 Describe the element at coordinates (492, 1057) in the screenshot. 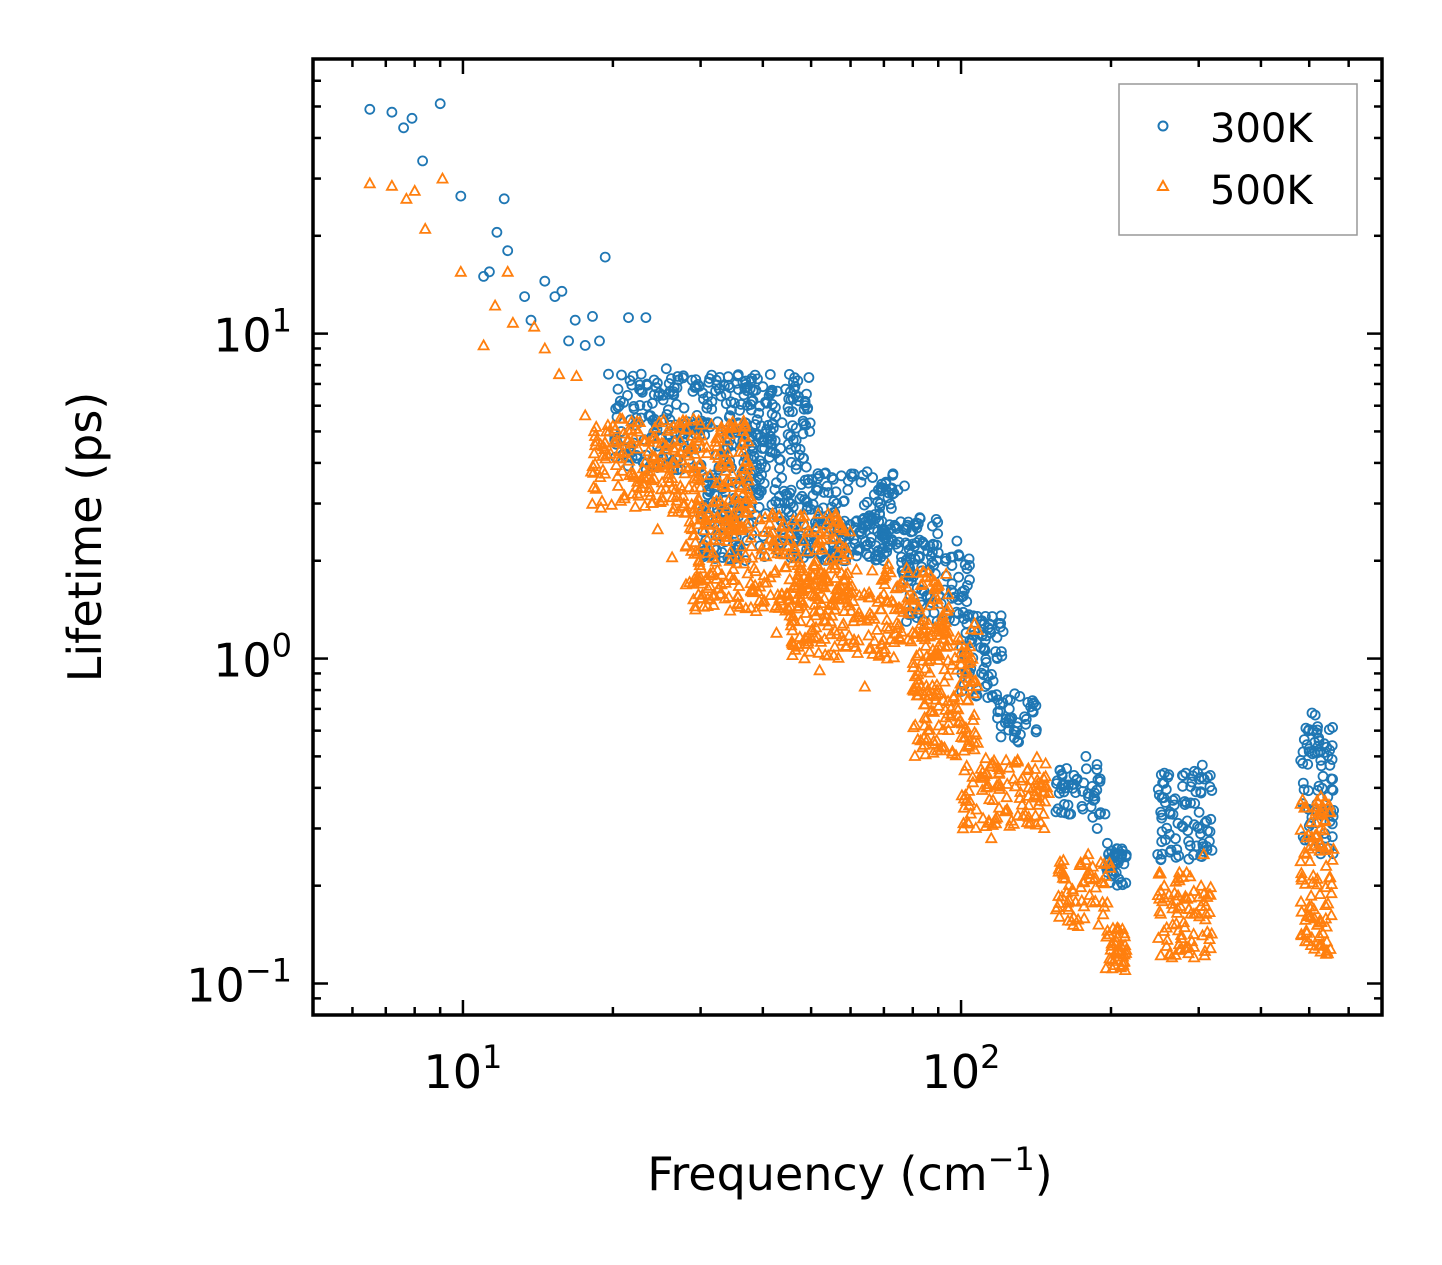

I see `x-tick-label-exp: 1` at that location.